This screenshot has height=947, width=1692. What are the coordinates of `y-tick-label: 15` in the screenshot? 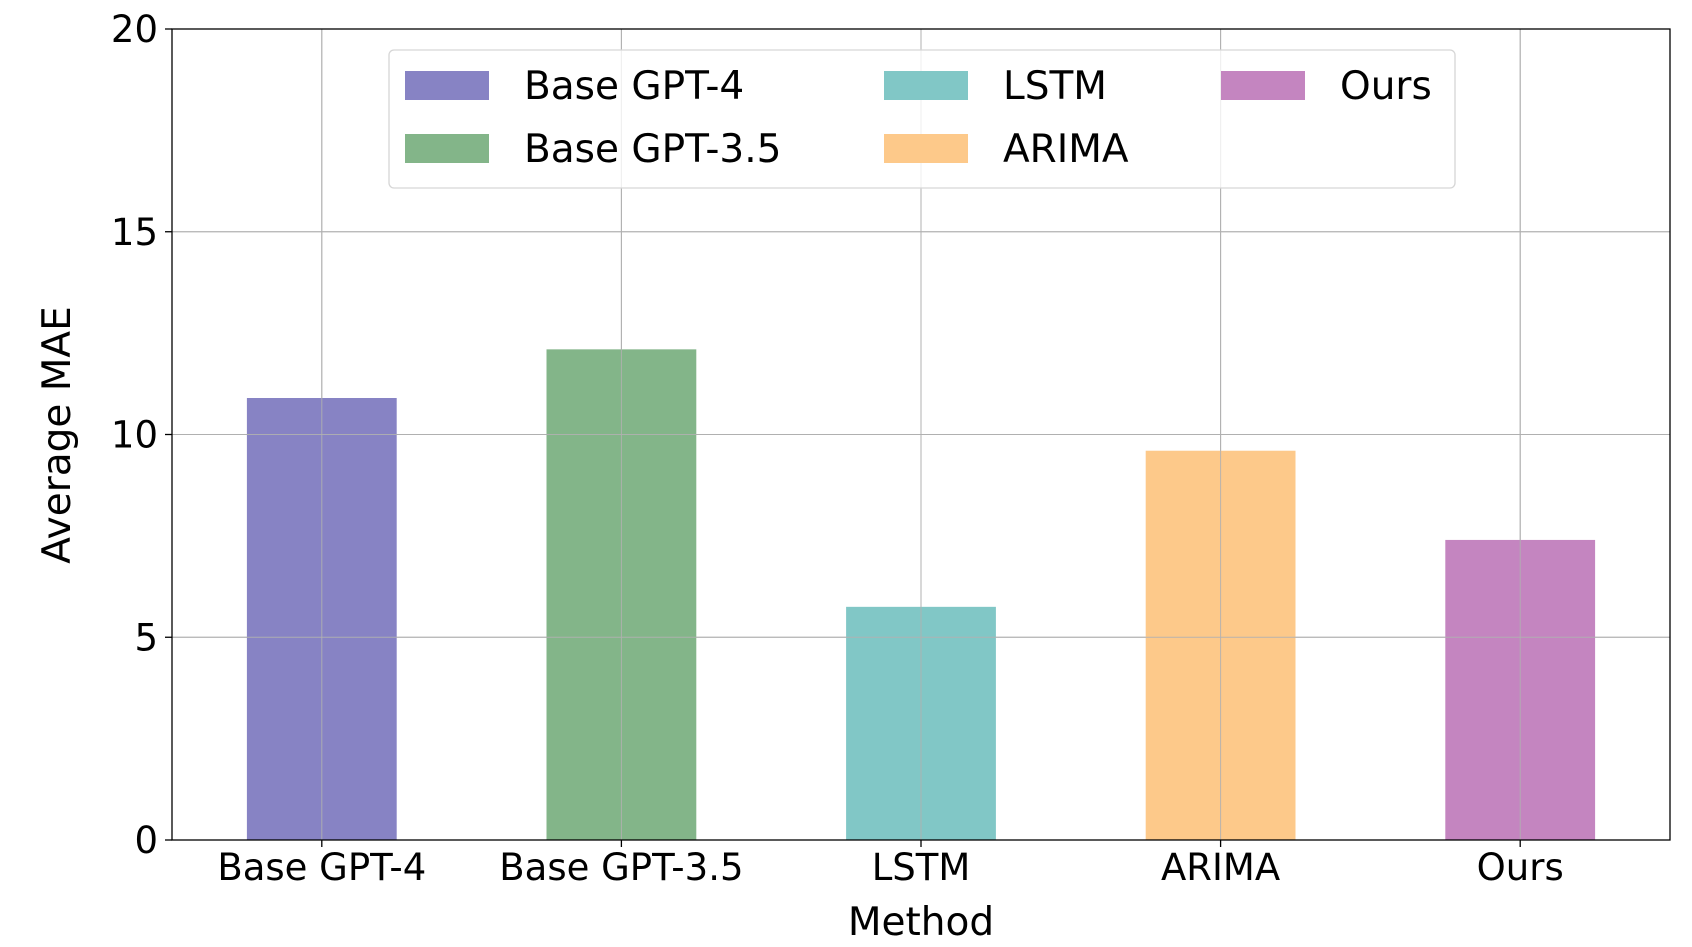 It's located at (134, 232).